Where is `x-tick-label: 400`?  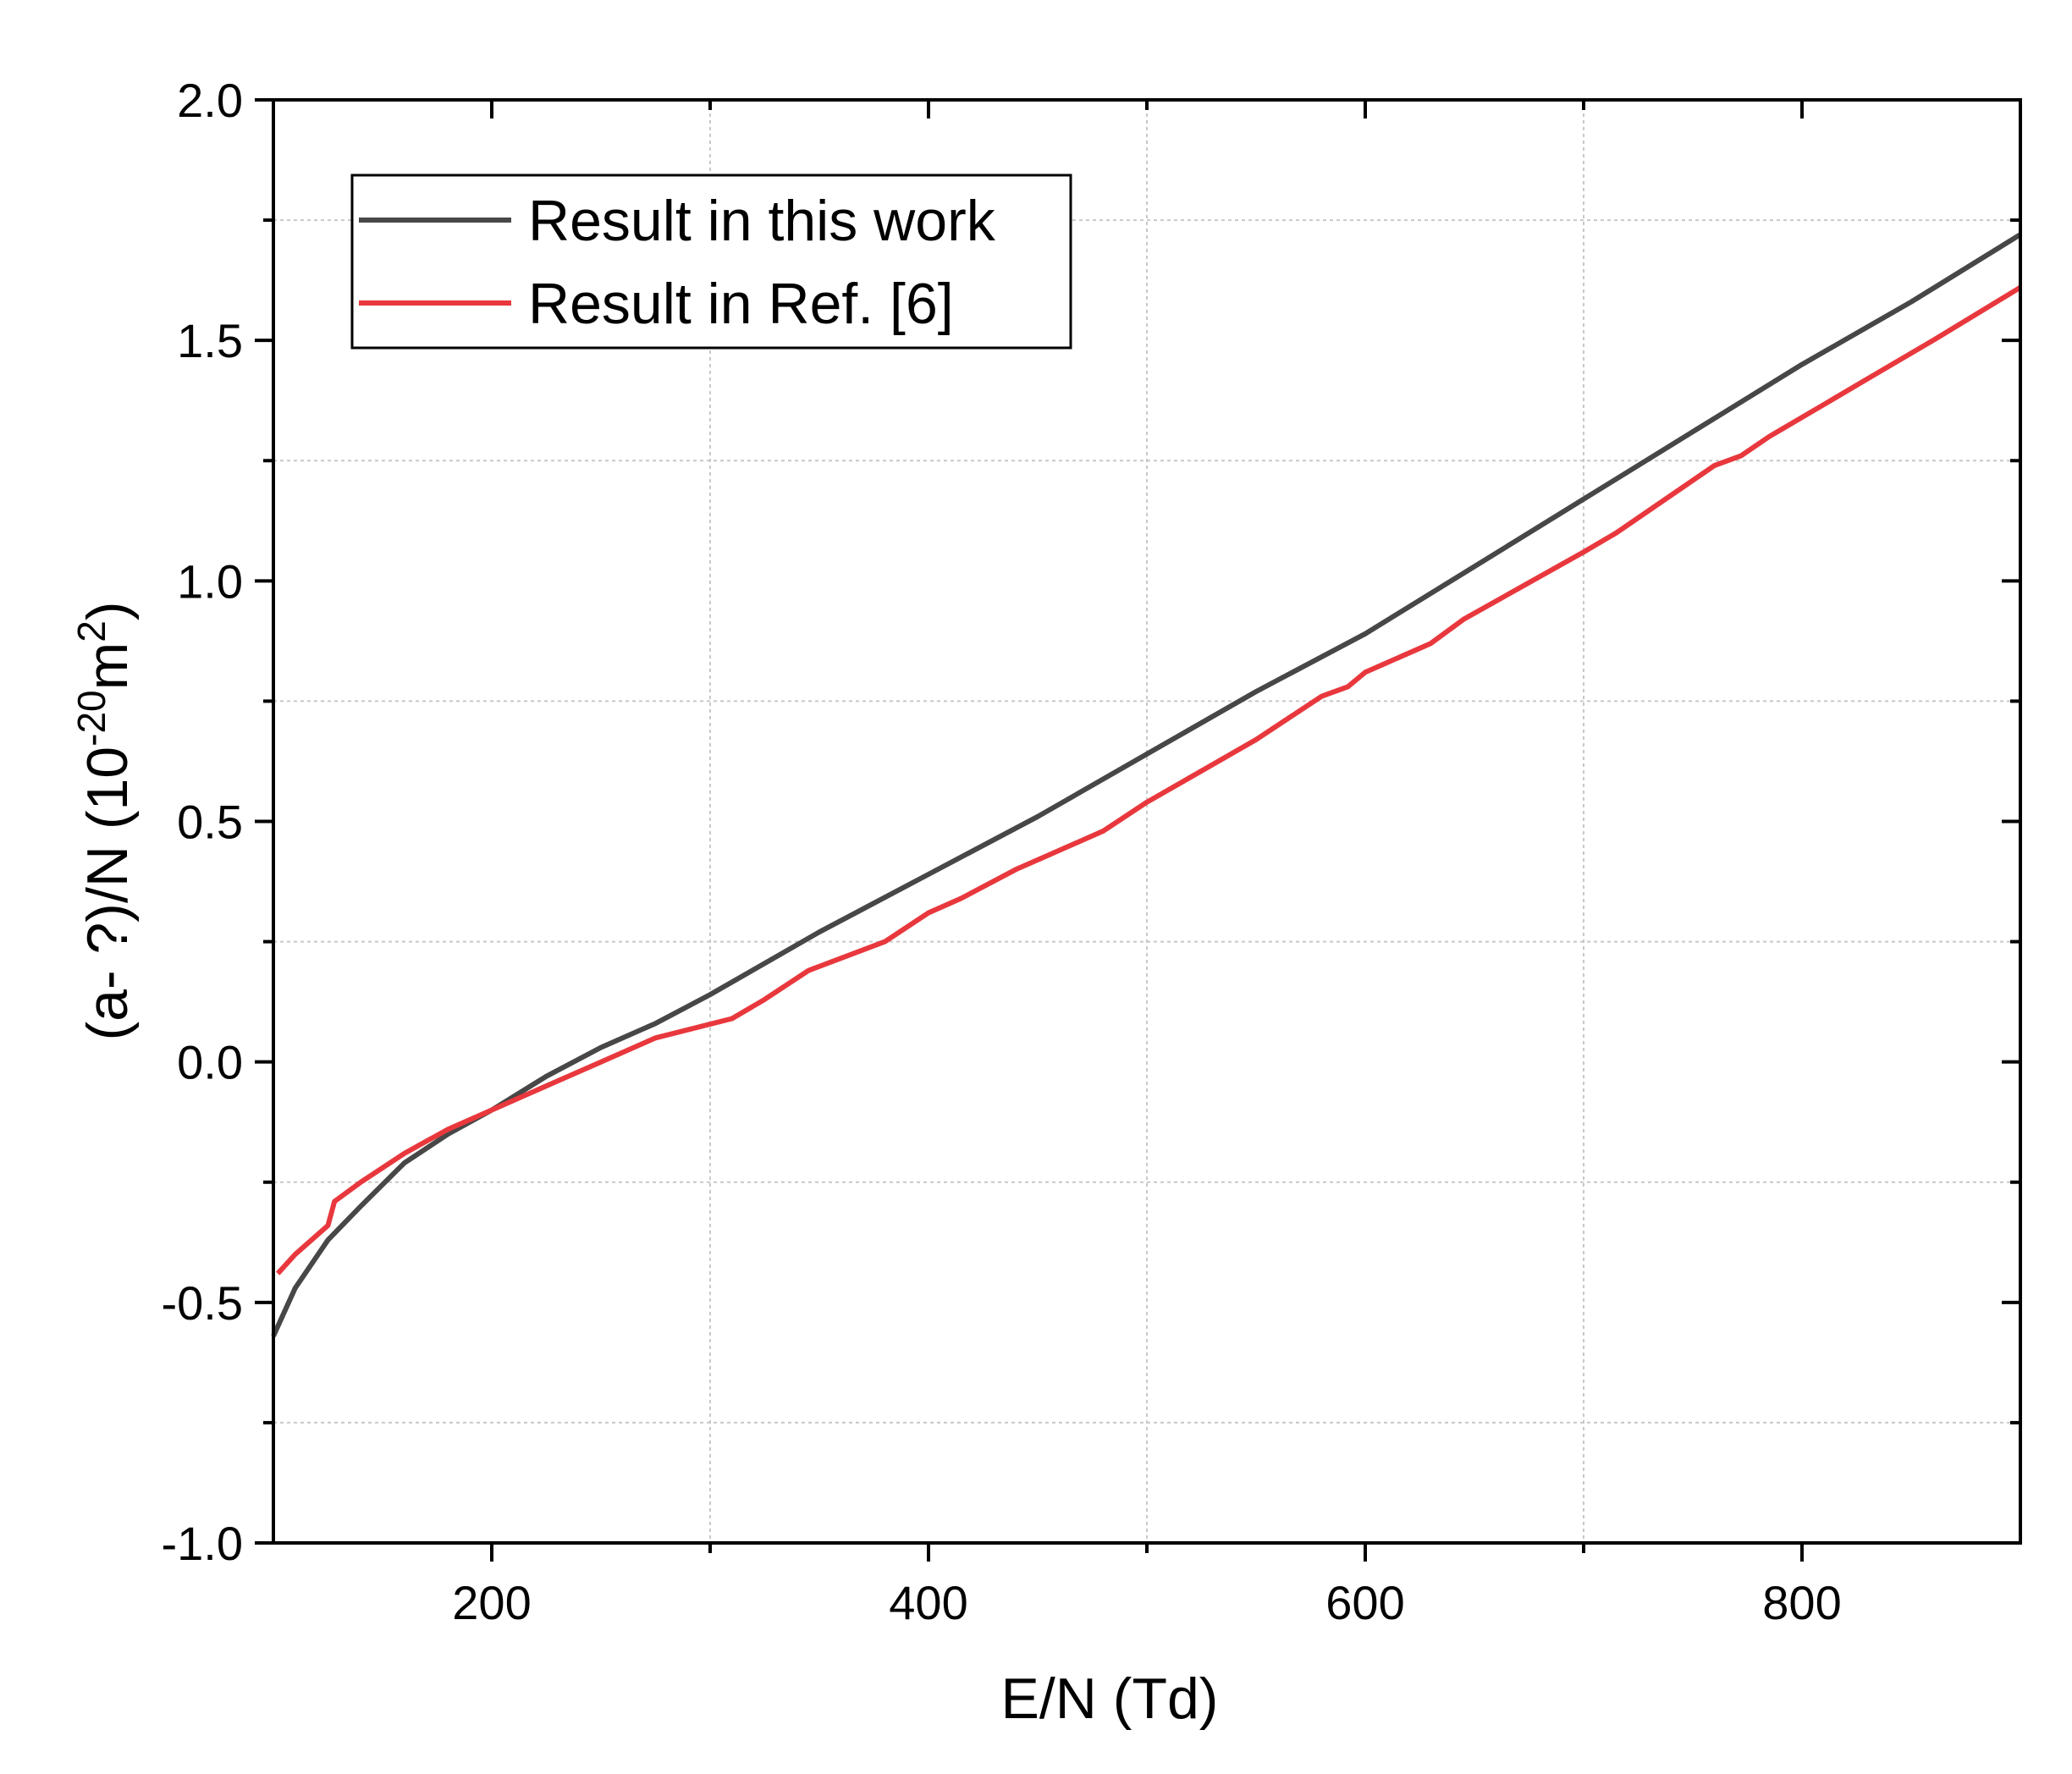 x-tick-label: 400 is located at coordinates (928, 1602).